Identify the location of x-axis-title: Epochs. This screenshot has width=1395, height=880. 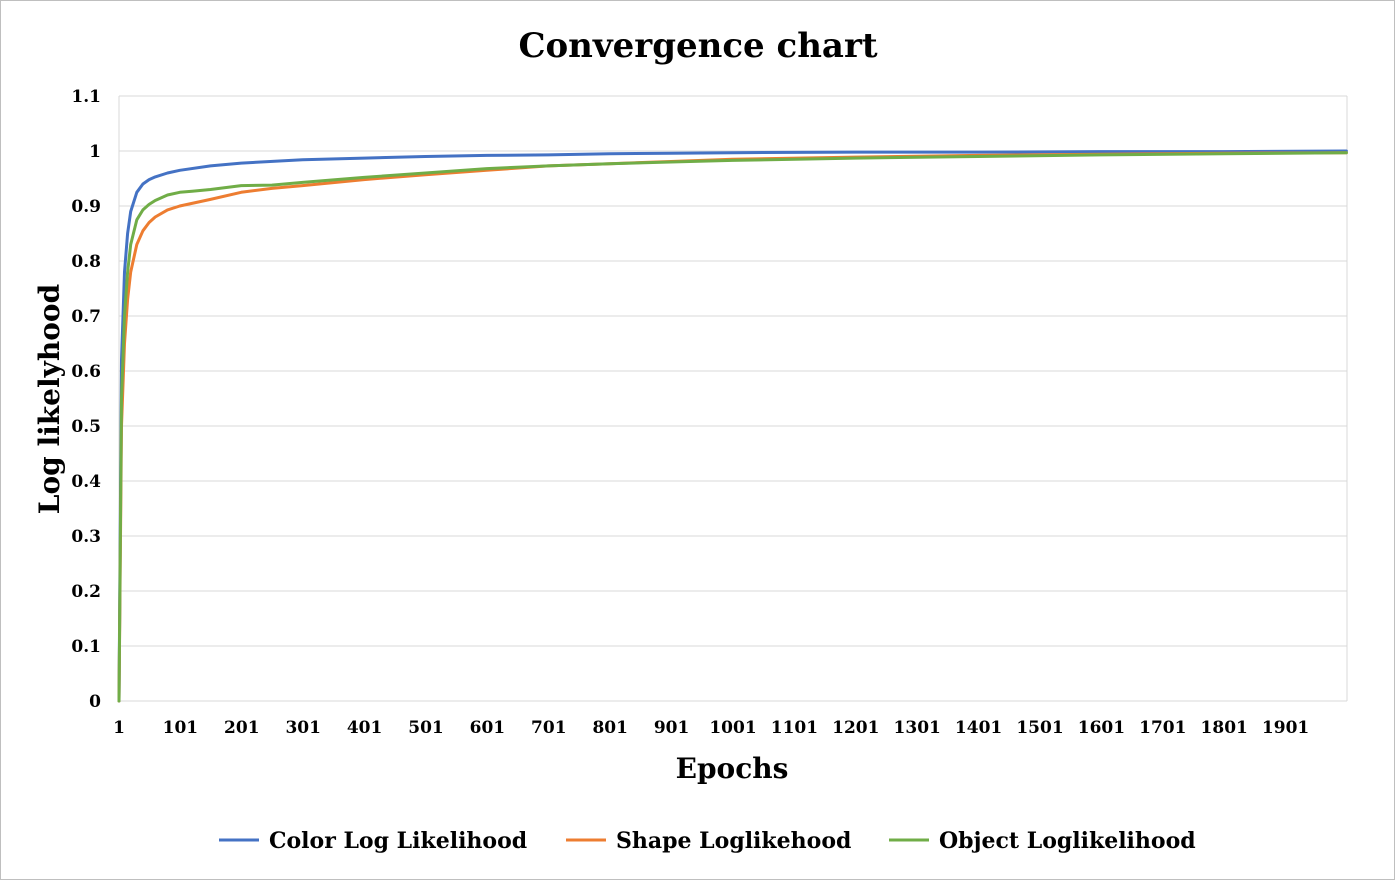
(732, 768).